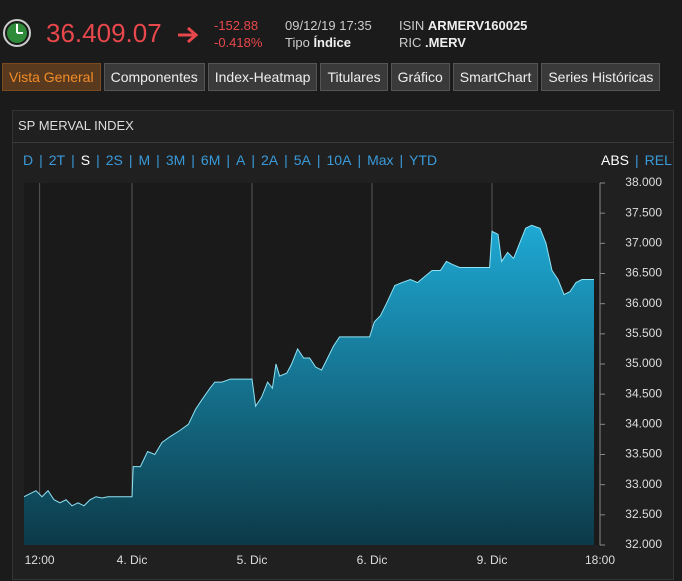 The height and width of the screenshot is (581, 682). What do you see at coordinates (643, 454) in the screenshot?
I see `y-tick-label: 33.500` at bounding box center [643, 454].